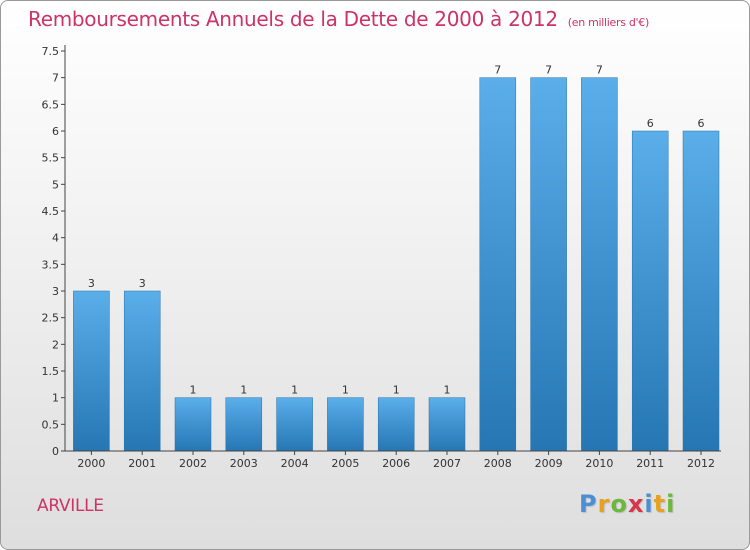  I want to click on x-tick-label: 2008, so click(498, 463).